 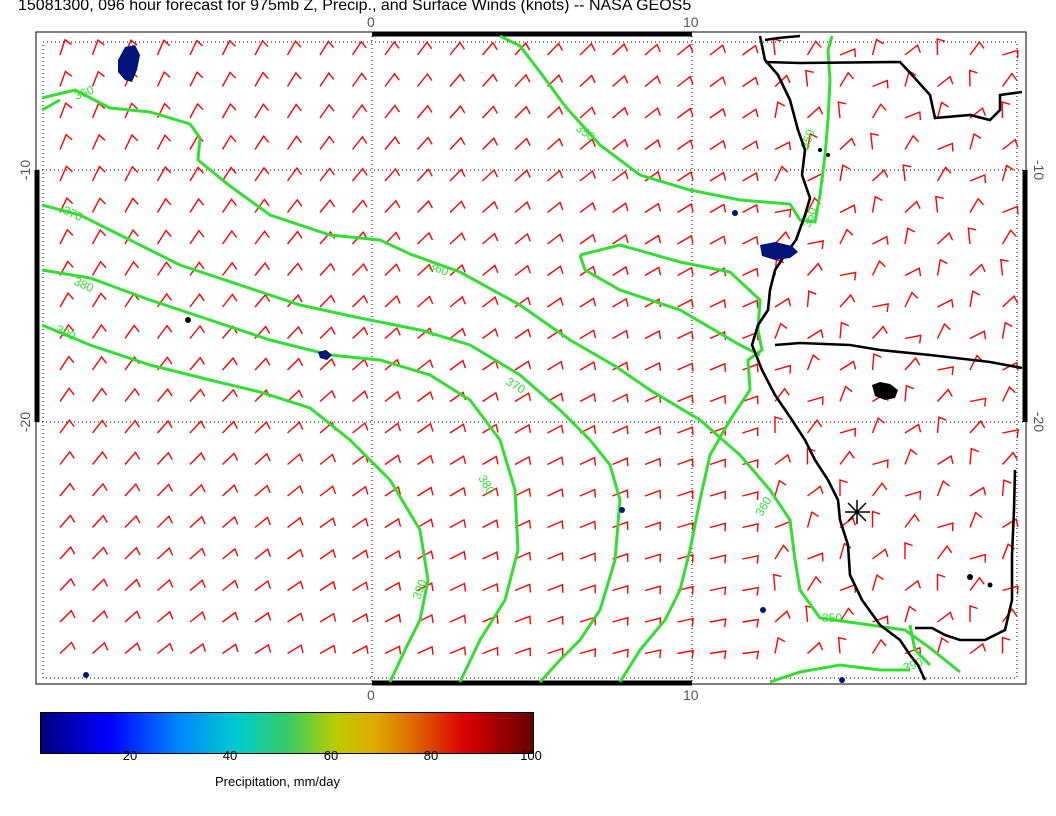 I want to click on contour-label: 380, so click(x=84, y=284).